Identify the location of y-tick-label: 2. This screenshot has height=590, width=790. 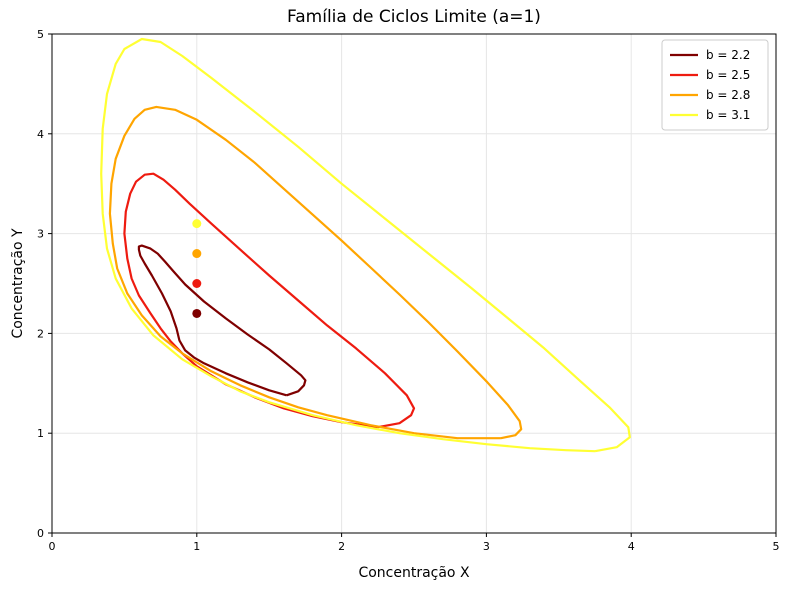
(40, 333).